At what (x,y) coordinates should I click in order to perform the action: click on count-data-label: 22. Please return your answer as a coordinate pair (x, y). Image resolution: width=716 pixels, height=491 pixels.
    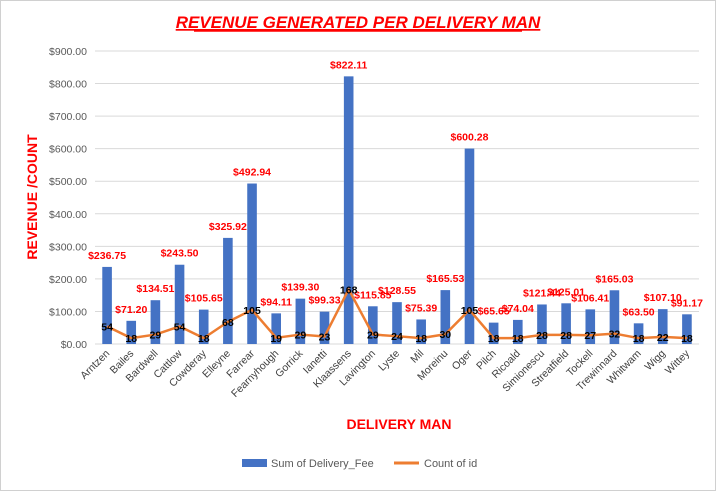
    Looking at the image, I should click on (663, 338).